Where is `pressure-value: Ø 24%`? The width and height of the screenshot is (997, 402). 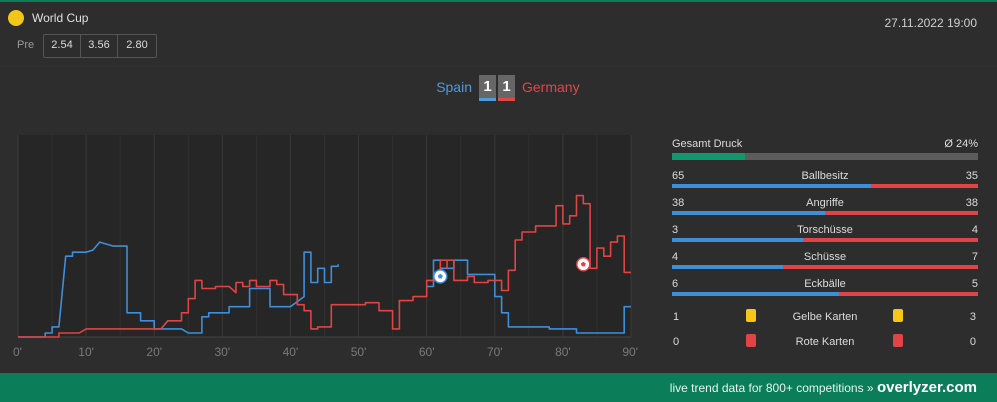
pressure-value: Ø 24% is located at coordinates (961, 144).